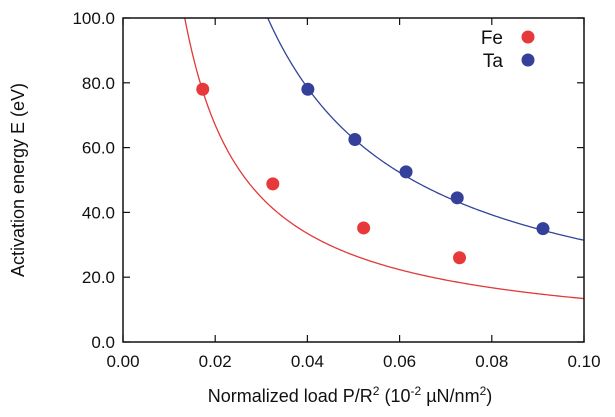  I want to click on x-axis-title-unit-exp: -2, so click(416, 391).